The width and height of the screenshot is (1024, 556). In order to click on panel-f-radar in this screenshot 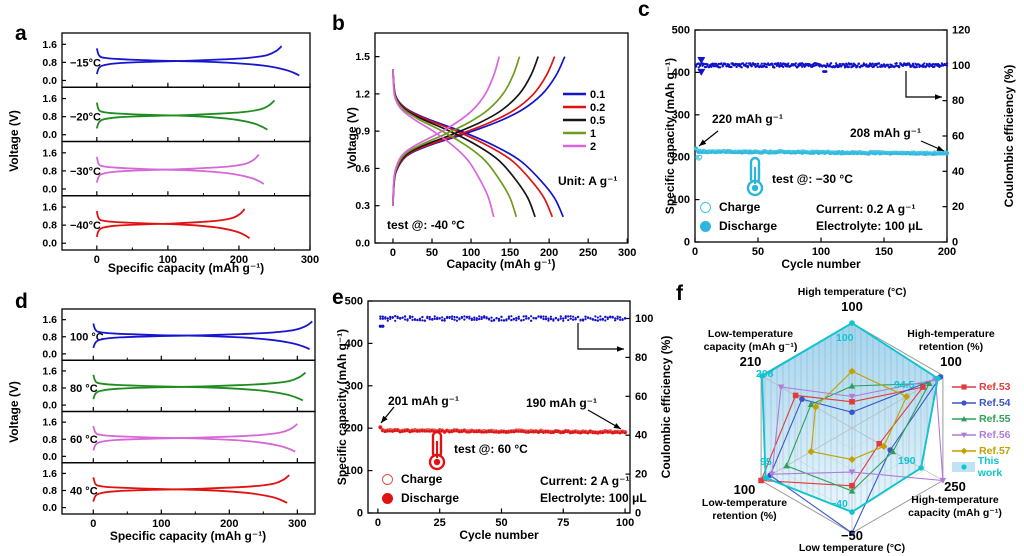, I will do `click(852, 428)`.